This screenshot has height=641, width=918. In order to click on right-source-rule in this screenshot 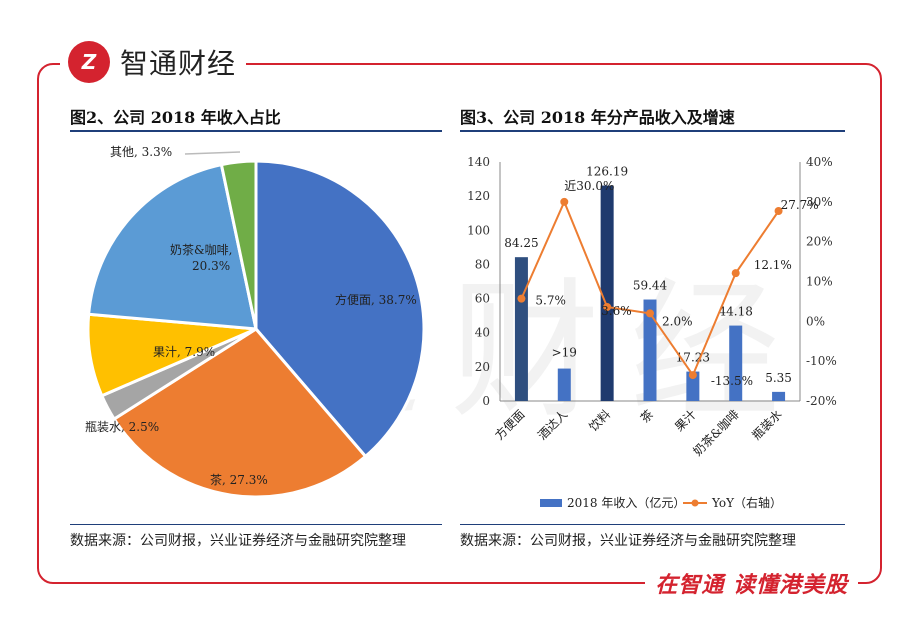, I will do `click(652, 524)`.